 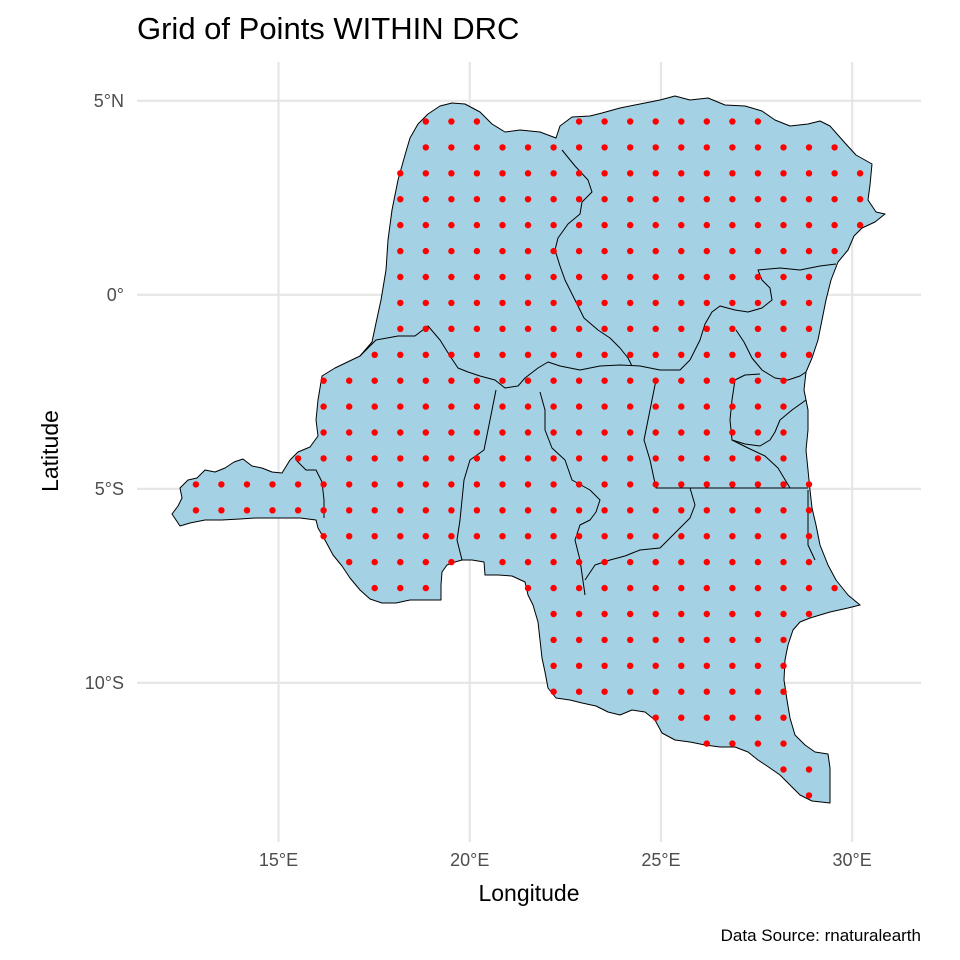 What do you see at coordinates (570, 493) in the screenshot?
I see `province-border-kasai-oriental` at bounding box center [570, 493].